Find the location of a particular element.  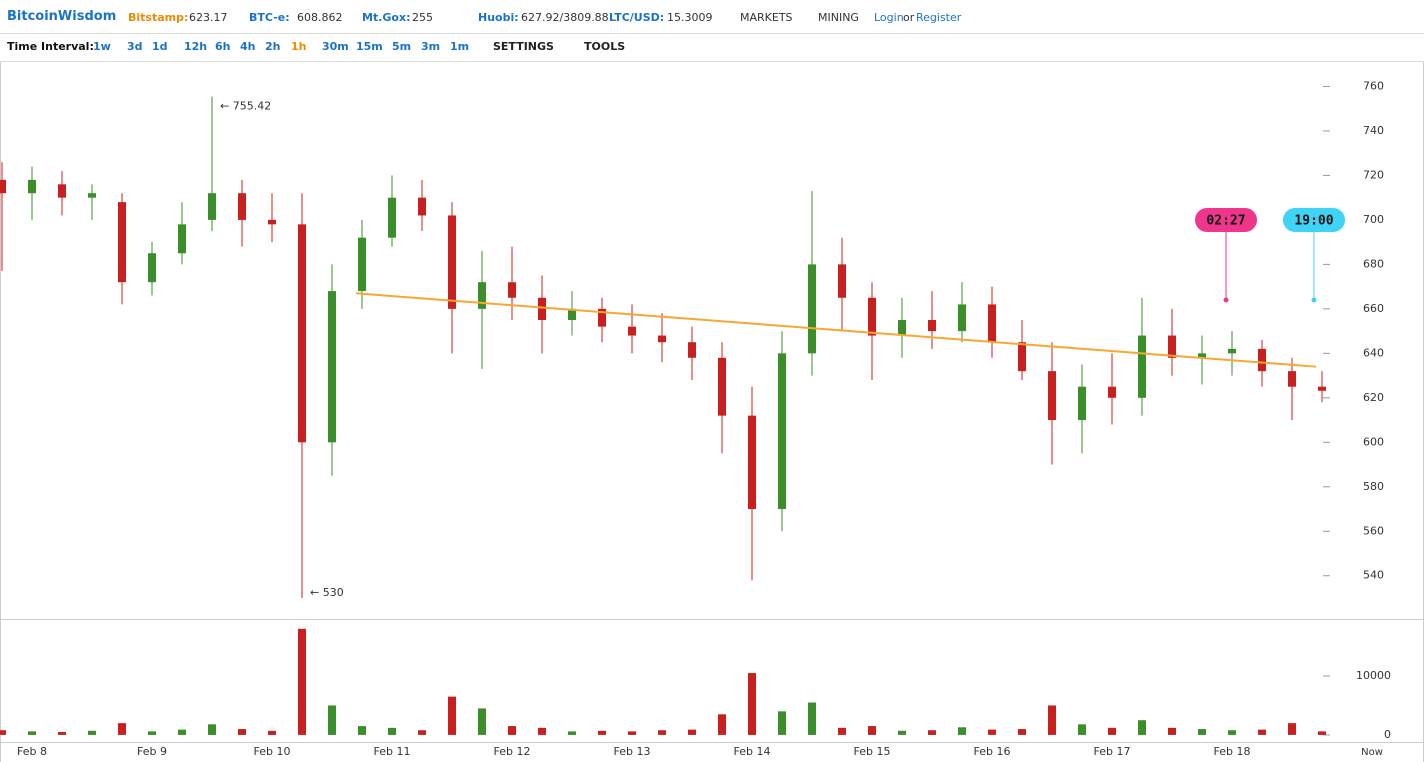

y-tick-label: 720 is located at coordinates (1373, 174).